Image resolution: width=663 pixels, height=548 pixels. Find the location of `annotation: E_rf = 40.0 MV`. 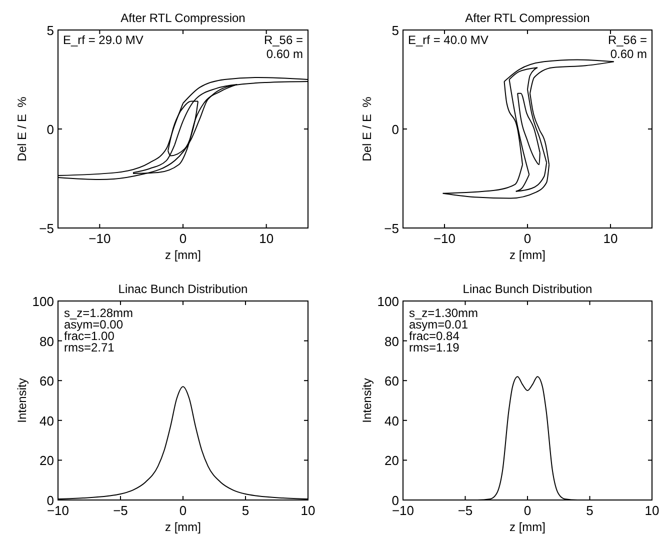

annotation: E_rf = 40.0 MV is located at coordinates (448, 40).